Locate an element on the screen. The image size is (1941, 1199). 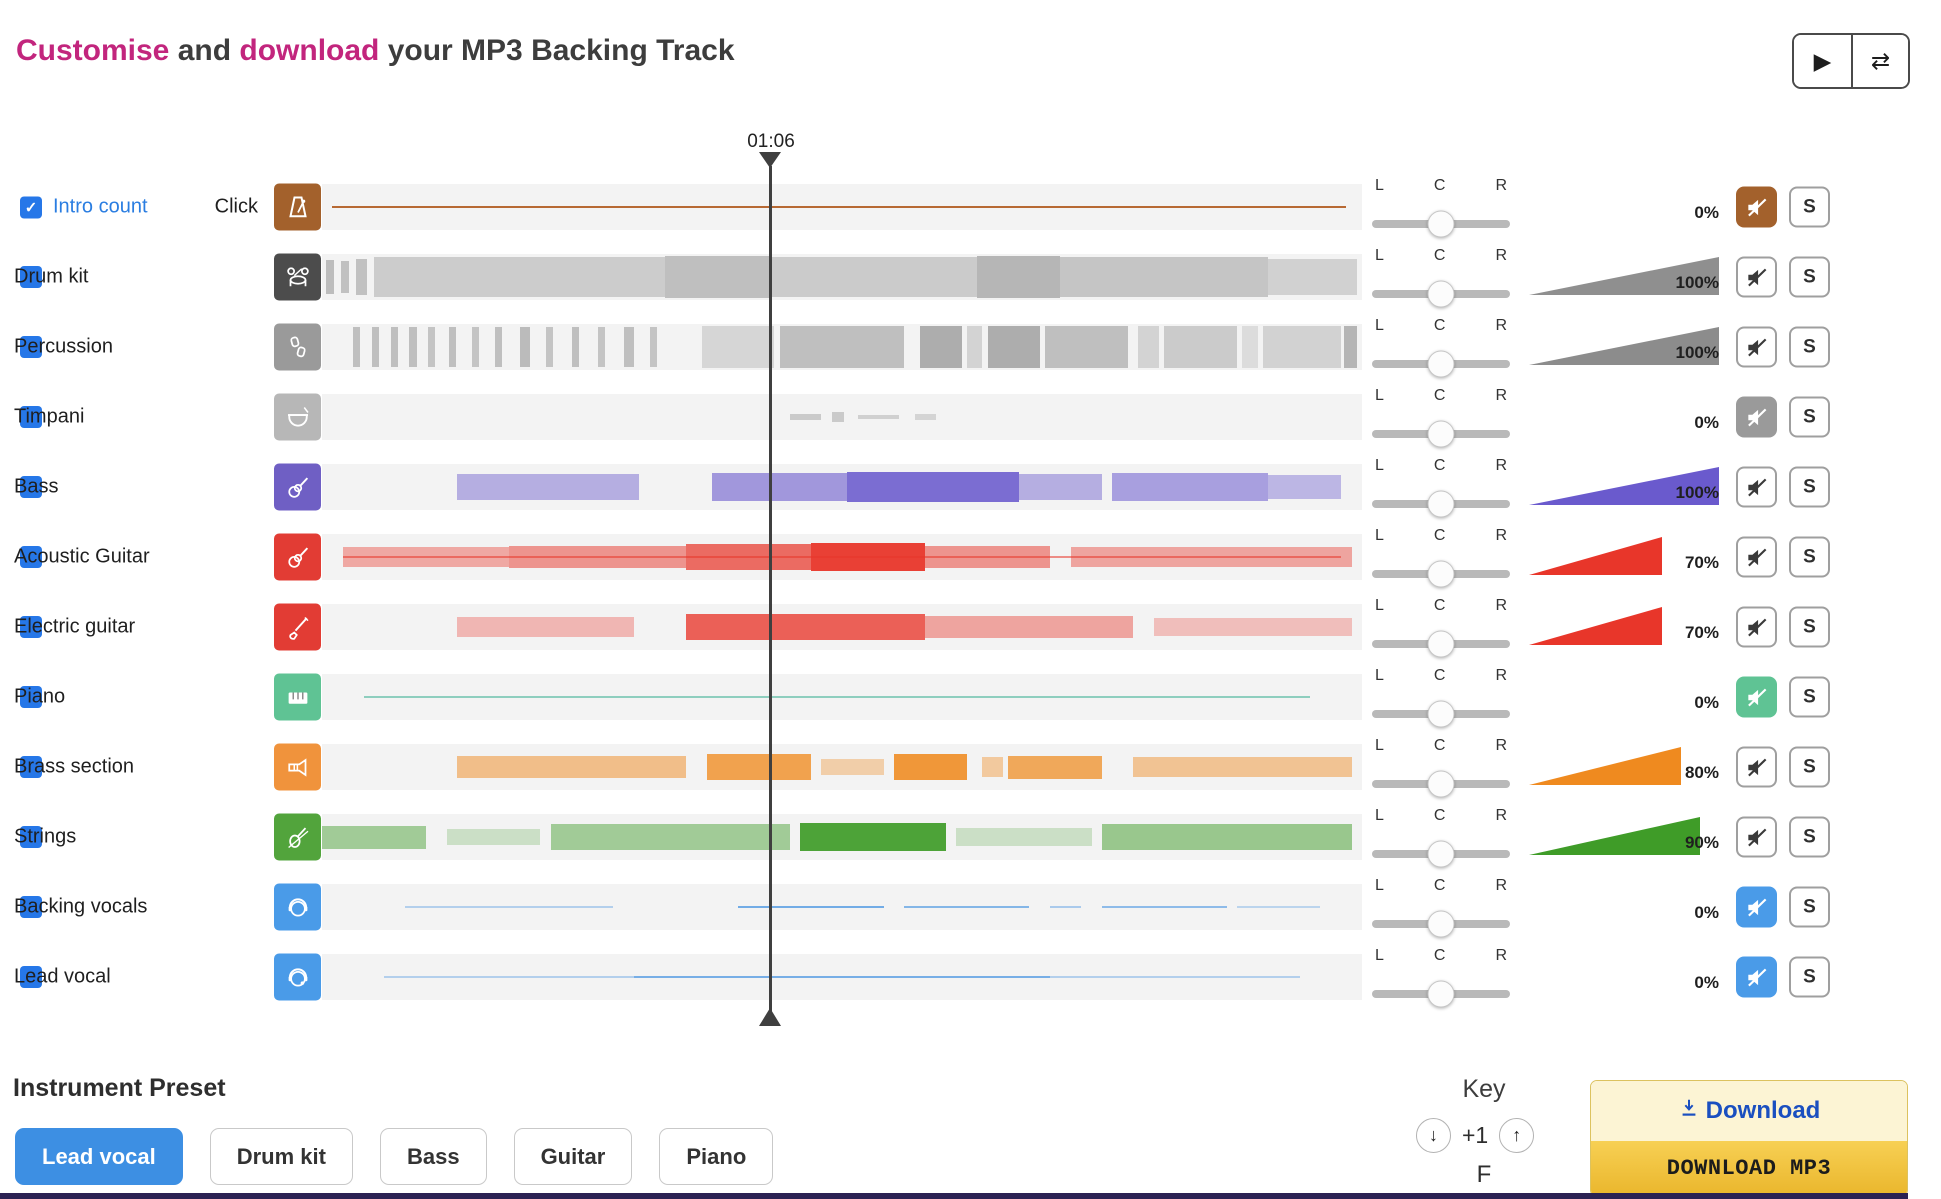
download-link: Download is located at coordinates (1749, 1111).